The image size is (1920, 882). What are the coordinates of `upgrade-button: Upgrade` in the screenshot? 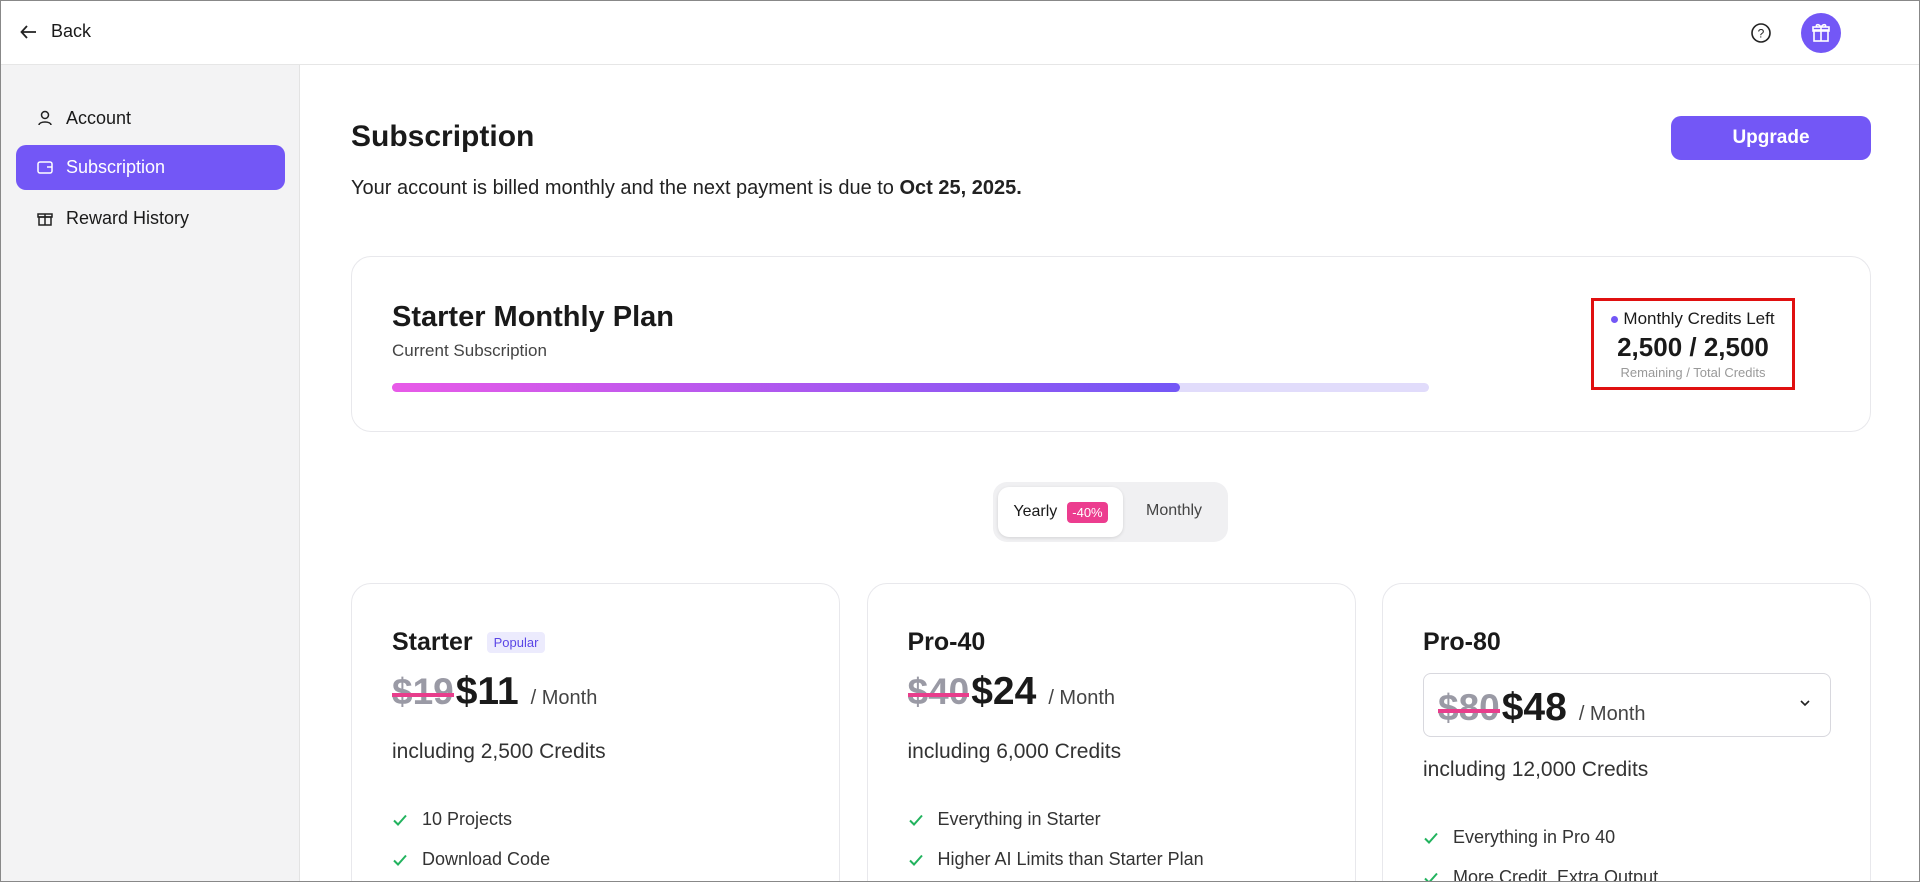 It's located at (1771, 138).